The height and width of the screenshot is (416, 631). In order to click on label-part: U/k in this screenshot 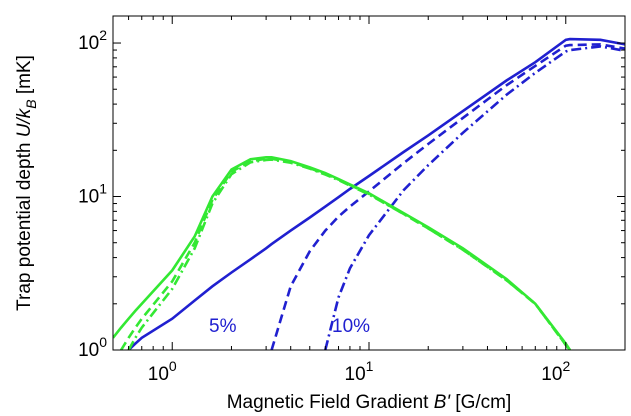, I will do `click(24, 122)`.